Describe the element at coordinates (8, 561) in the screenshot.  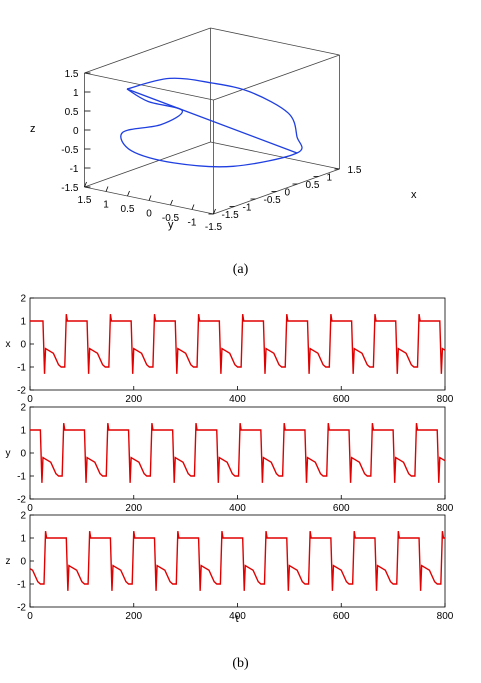
I see `panel-label-z: z` at that location.